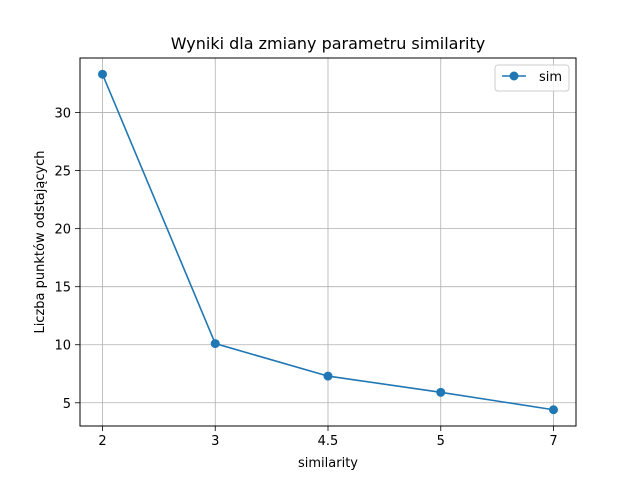 The image size is (640, 480). I want to click on x-axis-label: similarity, so click(328, 463).